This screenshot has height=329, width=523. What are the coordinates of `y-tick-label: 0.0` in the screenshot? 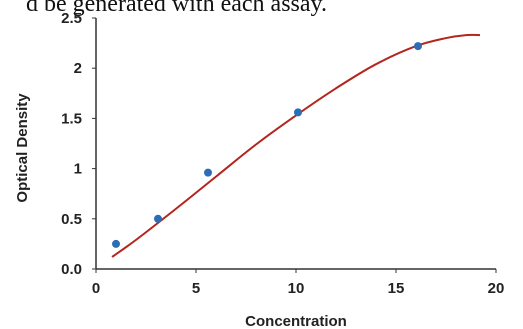 It's located at (71, 269).